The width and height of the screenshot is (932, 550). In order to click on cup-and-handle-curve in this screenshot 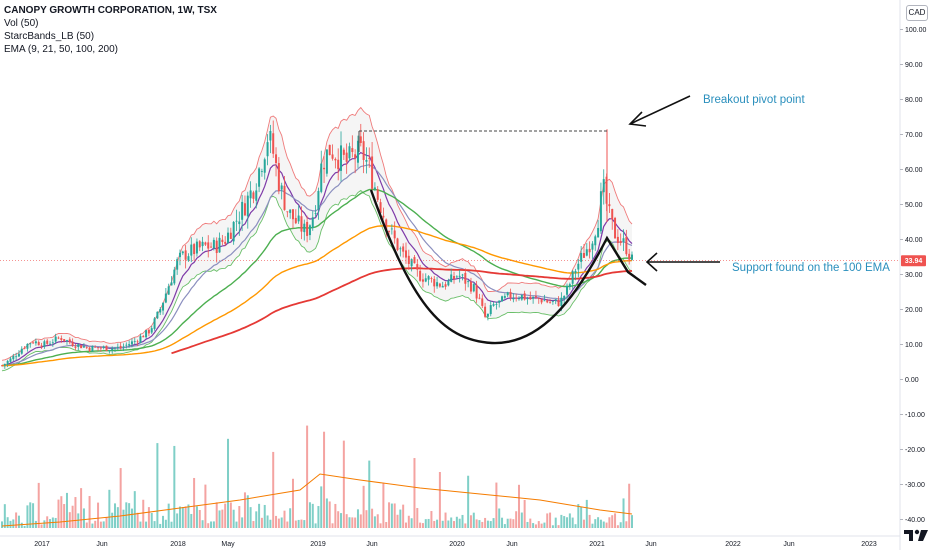, I will do `click(508, 267)`.